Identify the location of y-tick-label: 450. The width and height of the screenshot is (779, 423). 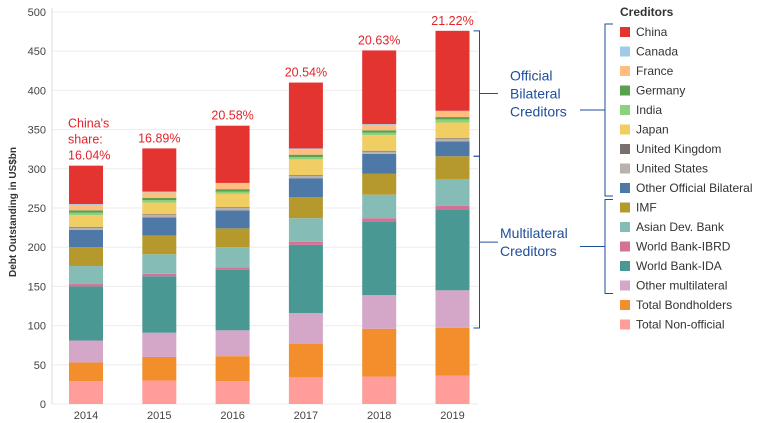
(37, 52).